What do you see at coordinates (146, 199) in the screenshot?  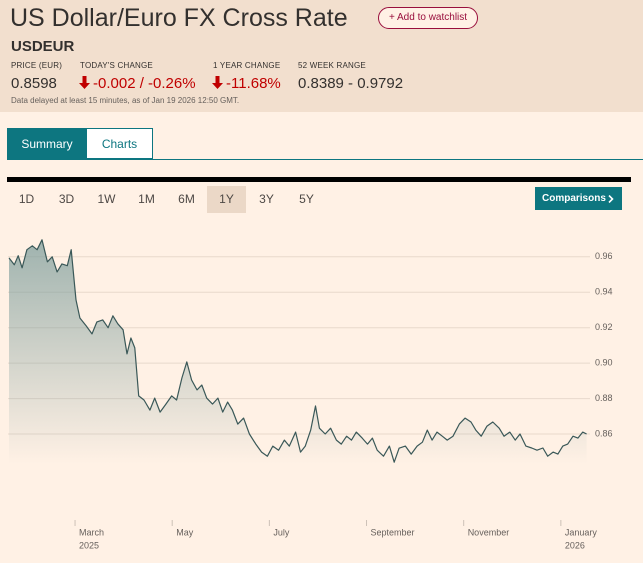 I see `range-button: 1M` at bounding box center [146, 199].